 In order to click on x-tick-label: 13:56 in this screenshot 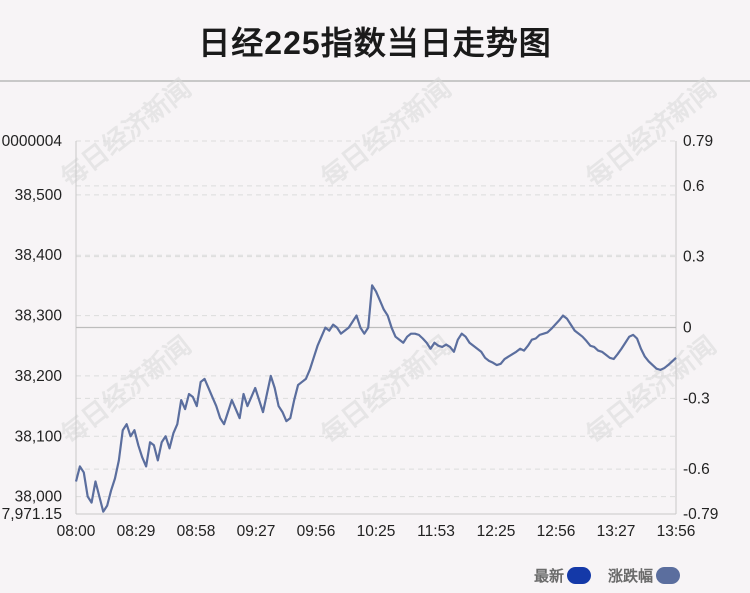, I will do `click(676, 531)`.